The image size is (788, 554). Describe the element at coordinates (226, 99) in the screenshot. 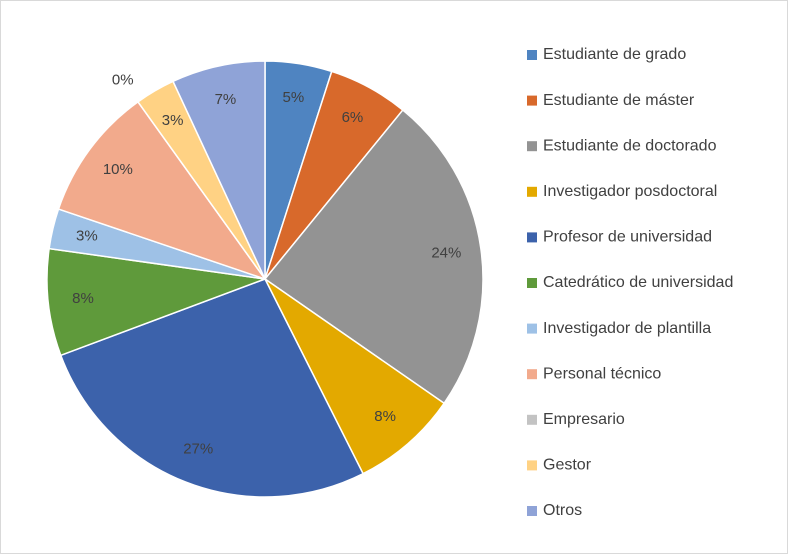

I see `data-label: 7%` at that location.